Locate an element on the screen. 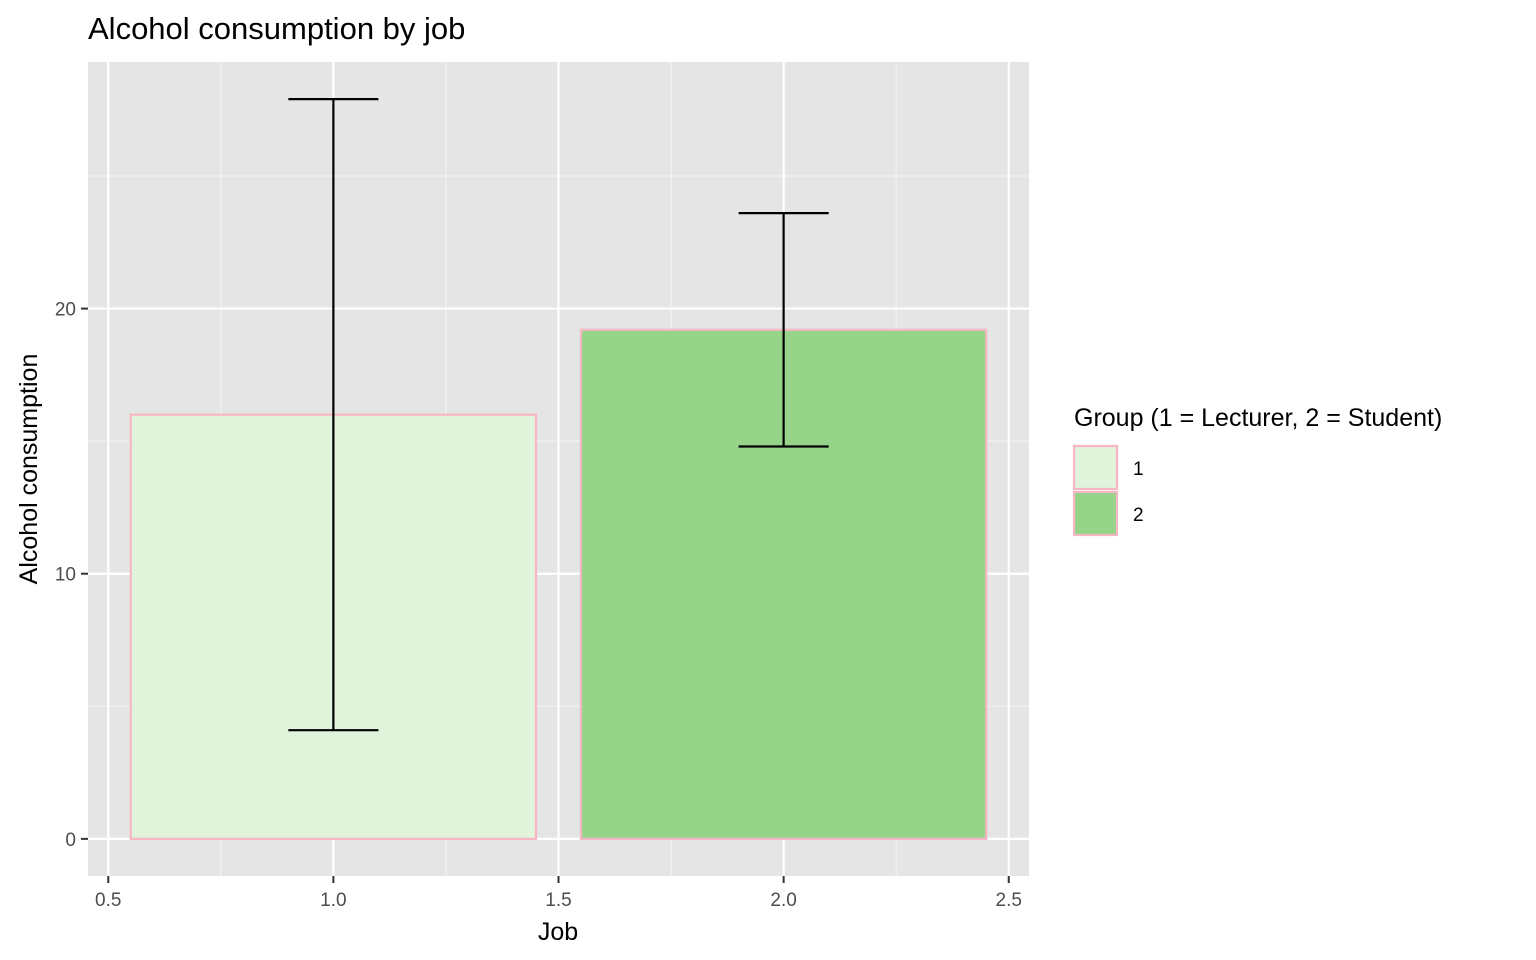 Image resolution: width=1536 pixels, height=960 pixels. legend-label: 2 is located at coordinates (1138, 515).